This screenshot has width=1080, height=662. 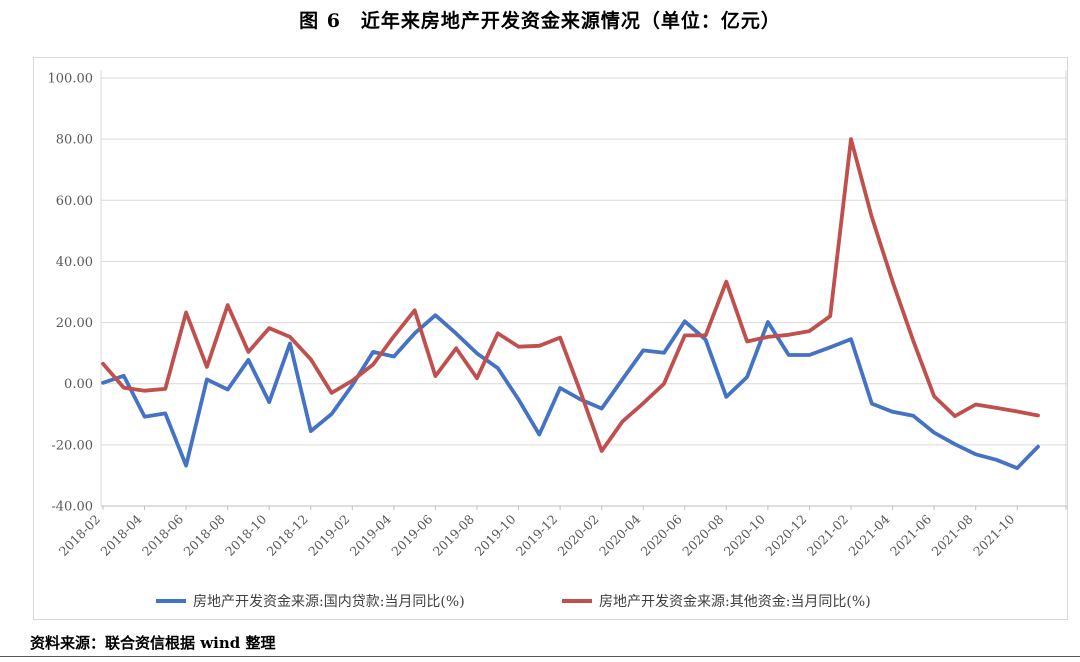 What do you see at coordinates (411, 534) in the screenshot?
I see `x-axis-tick-label: 2019-06` at bounding box center [411, 534].